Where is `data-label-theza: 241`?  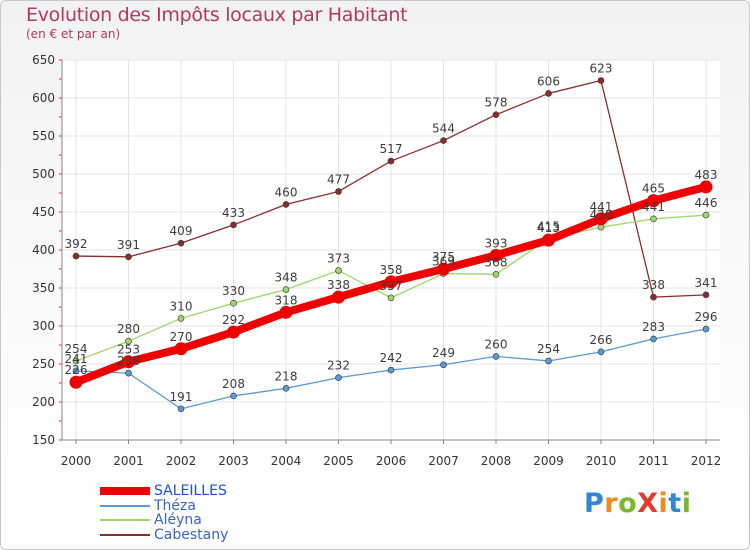 data-label-theza: 241 is located at coordinates (76, 359).